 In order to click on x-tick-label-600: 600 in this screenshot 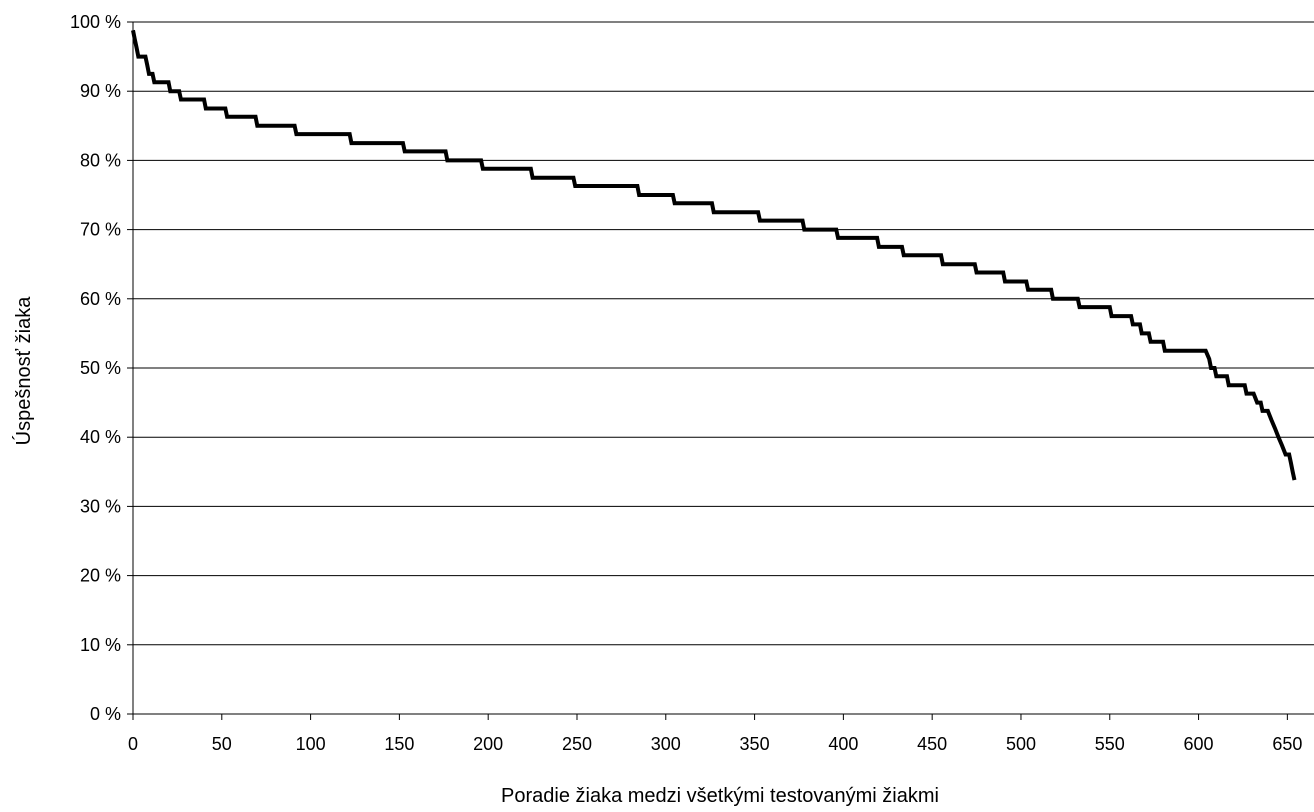, I will do `click(1199, 744)`.